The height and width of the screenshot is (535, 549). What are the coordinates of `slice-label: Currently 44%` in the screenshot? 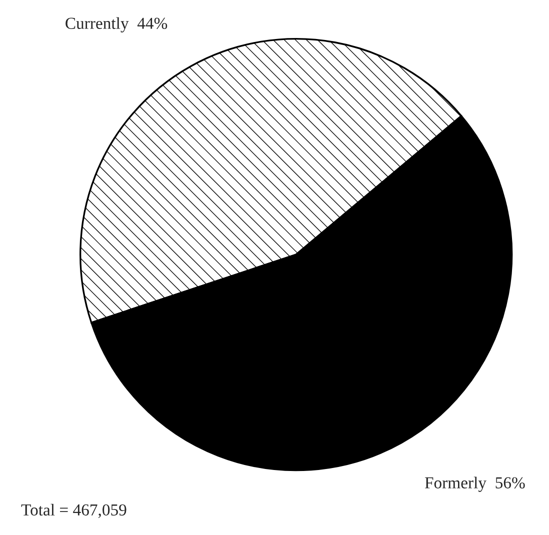 It's located at (117, 24).